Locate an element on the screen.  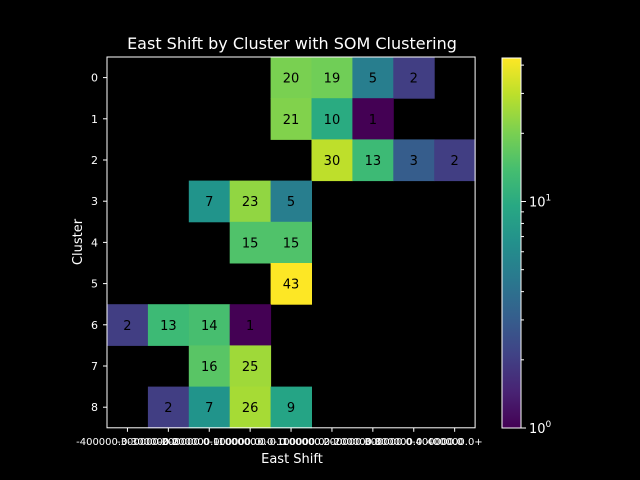
cell-value-label: 3 is located at coordinates (414, 161).